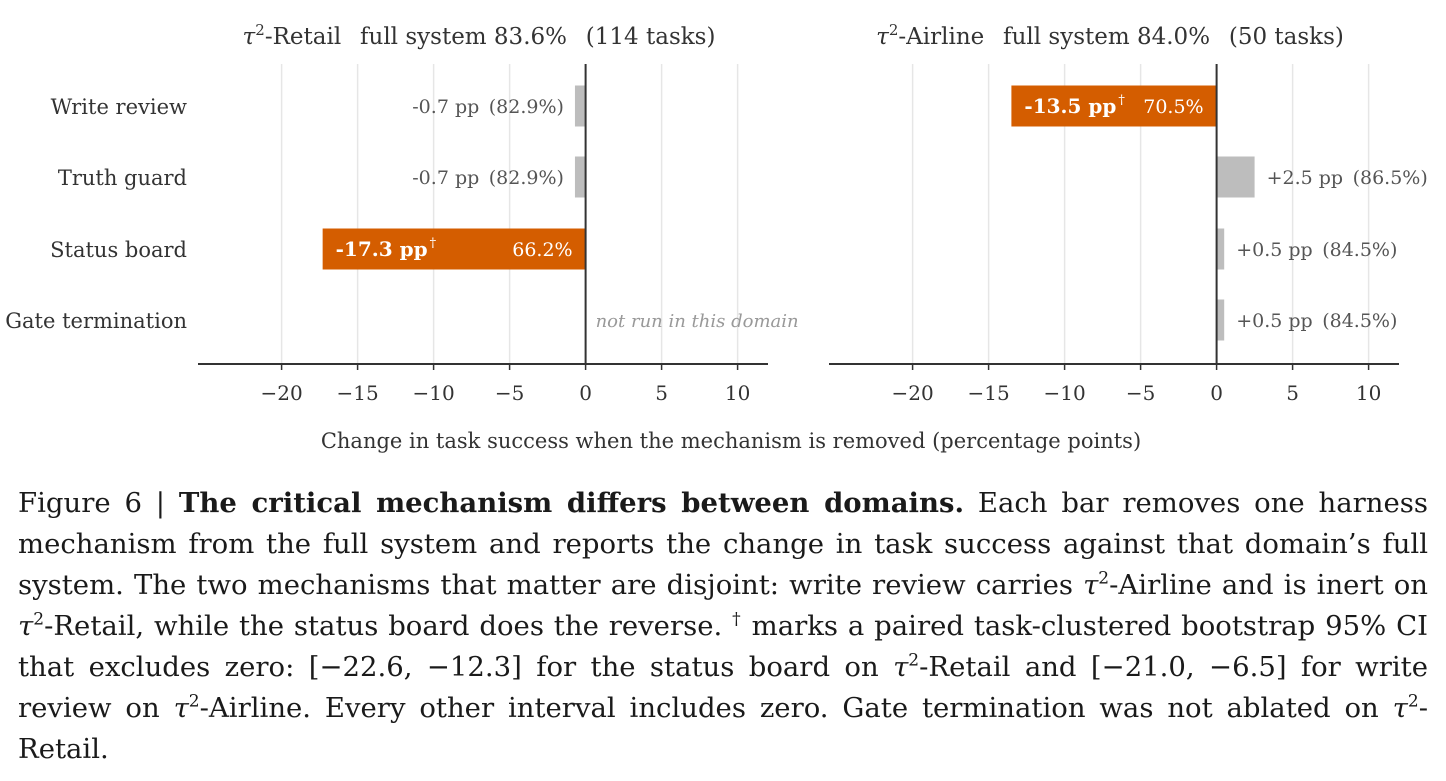 This screenshot has width=1446, height=781. What do you see at coordinates (723, 728) in the screenshot?
I see `caption-text: -Retail.` at bounding box center [723, 728].